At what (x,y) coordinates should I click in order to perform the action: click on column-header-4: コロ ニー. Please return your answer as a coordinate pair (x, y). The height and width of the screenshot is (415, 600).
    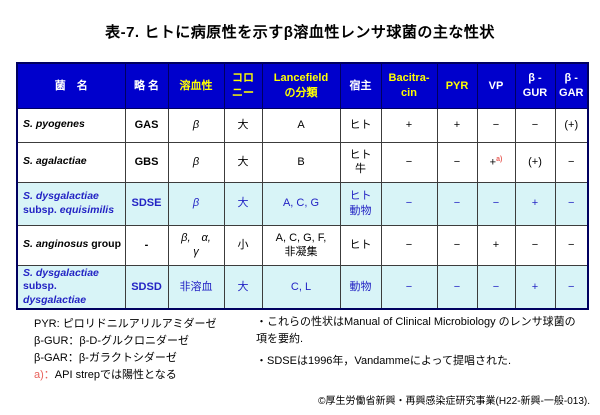
    Looking at the image, I should click on (243, 85).